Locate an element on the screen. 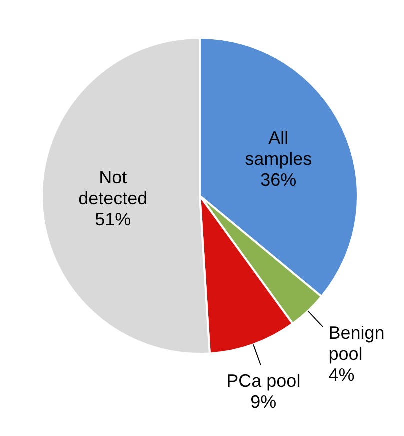 The image size is (404, 436). slice-label: Benign pool is located at coordinates (356, 343).